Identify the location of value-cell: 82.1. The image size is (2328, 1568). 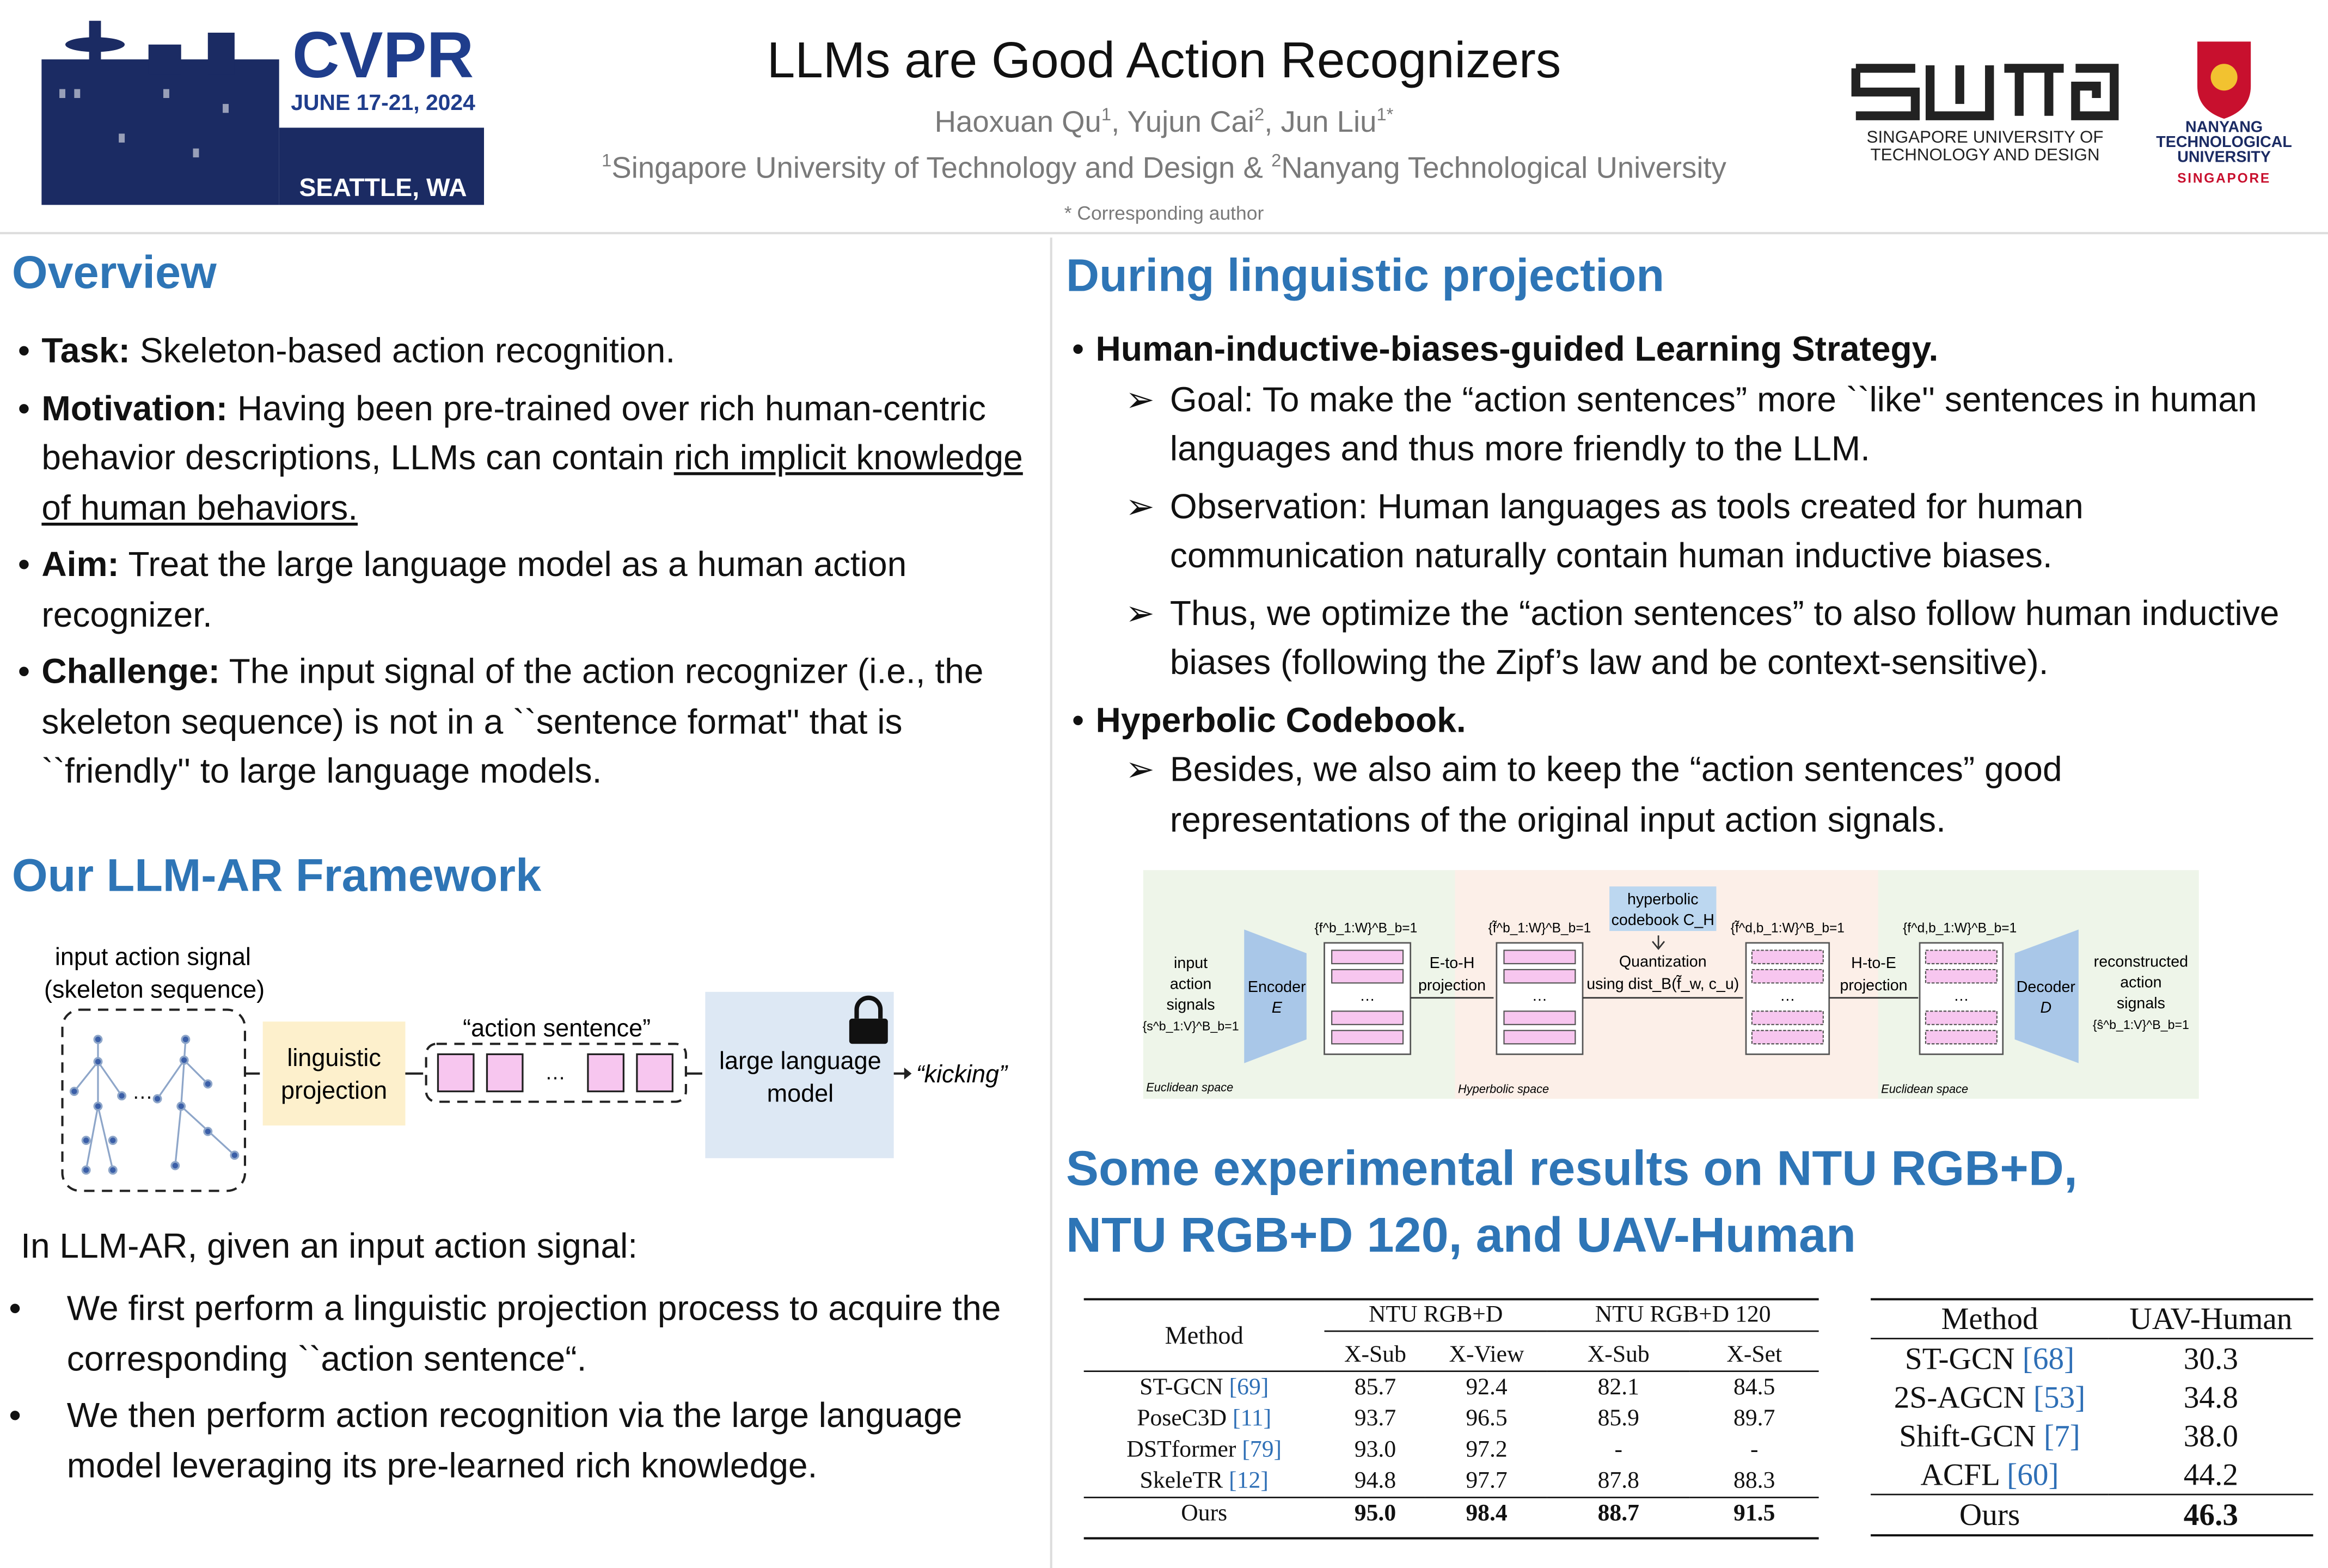
(1618, 1387).